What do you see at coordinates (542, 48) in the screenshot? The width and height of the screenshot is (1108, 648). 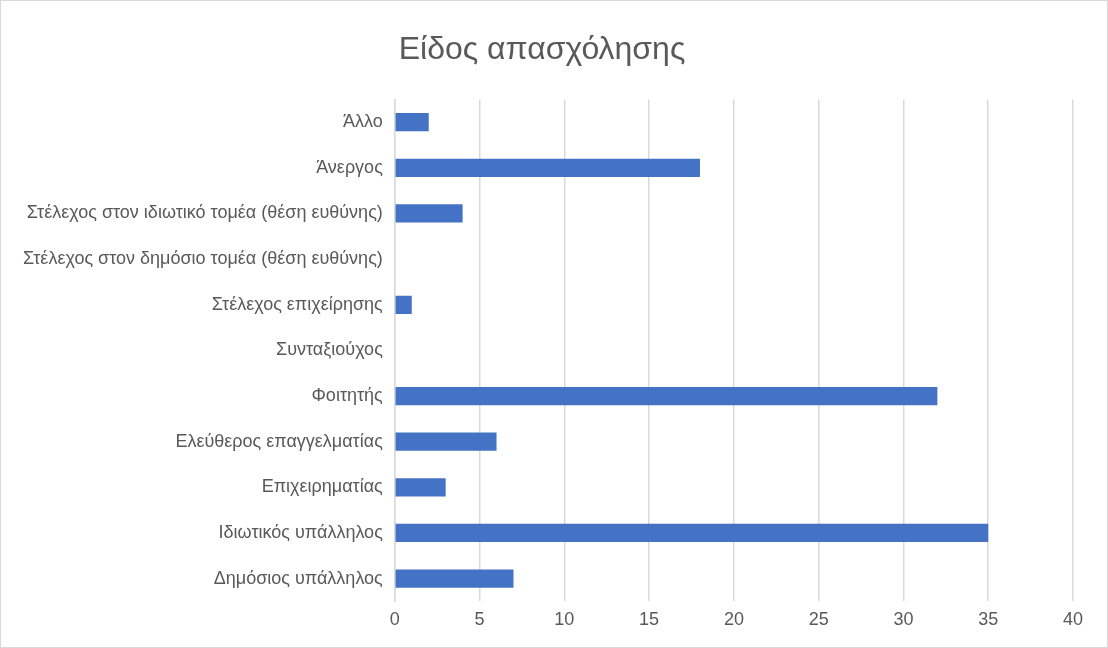 I see `chart-title: Είδος απασχόλησης` at bounding box center [542, 48].